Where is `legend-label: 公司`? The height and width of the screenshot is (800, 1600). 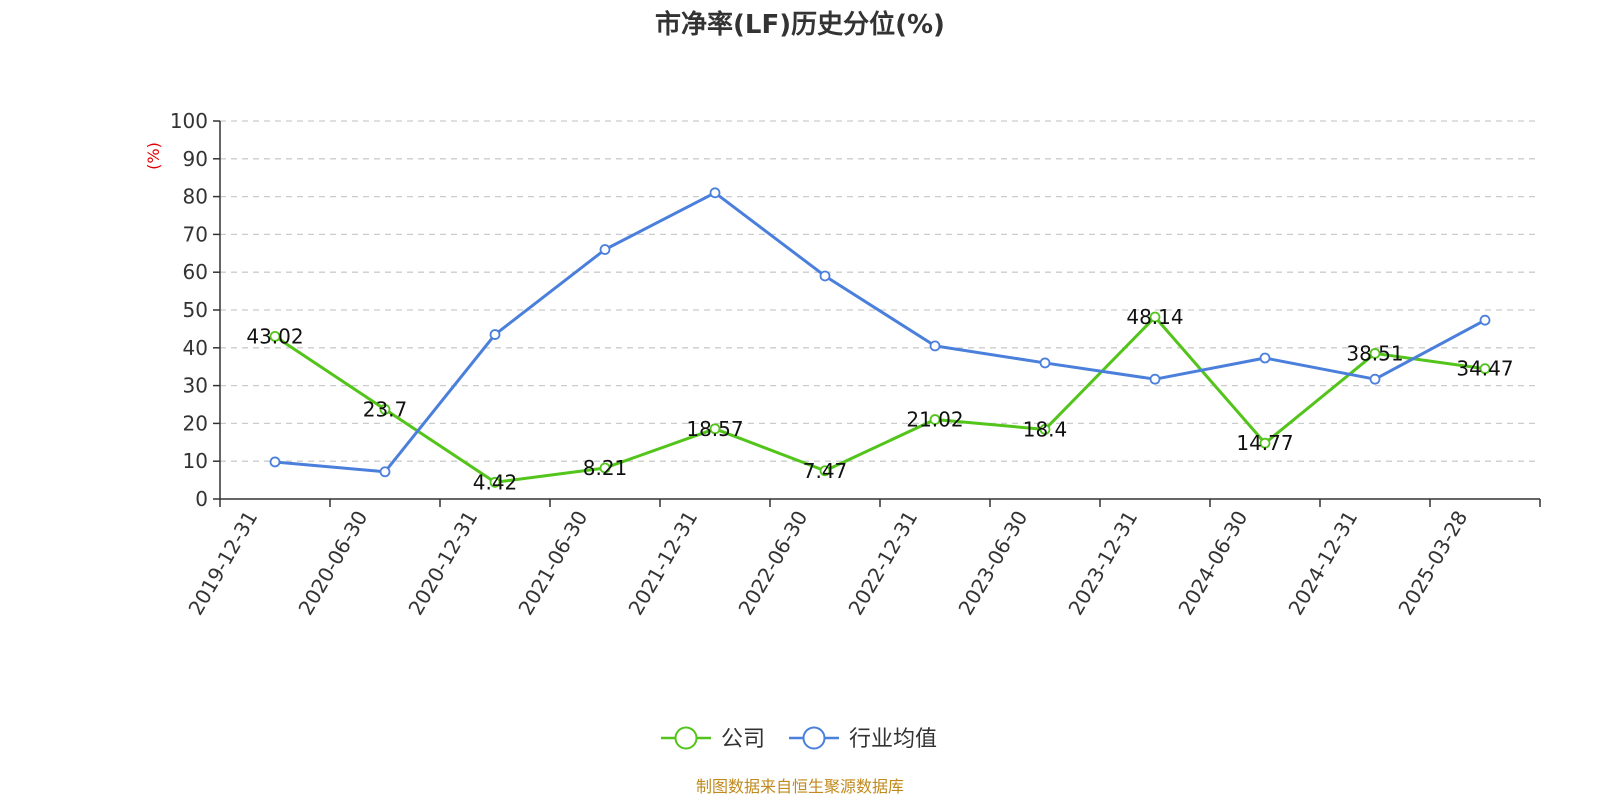
legend-label: 公司 is located at coordinates (743, 739).